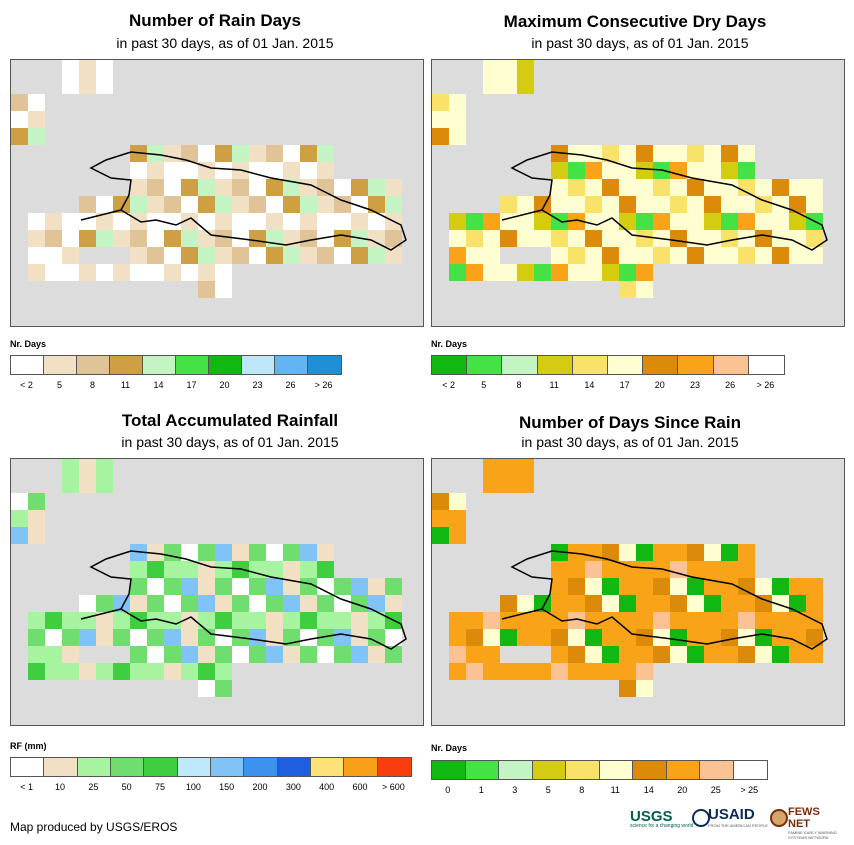 This screenshot has width=854, height=845. I want to click on usgs-logo-text: USGS, so click(651, 816).